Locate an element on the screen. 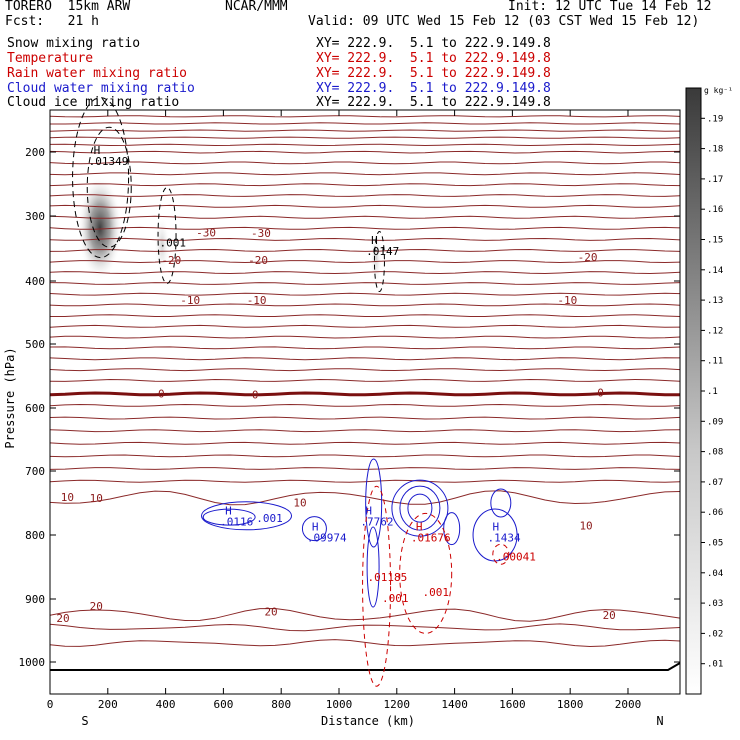 The height and width of the screenshot is (740, 740). field-name-rain: Rain water mixing ratio is located at coordinates (97, 73).